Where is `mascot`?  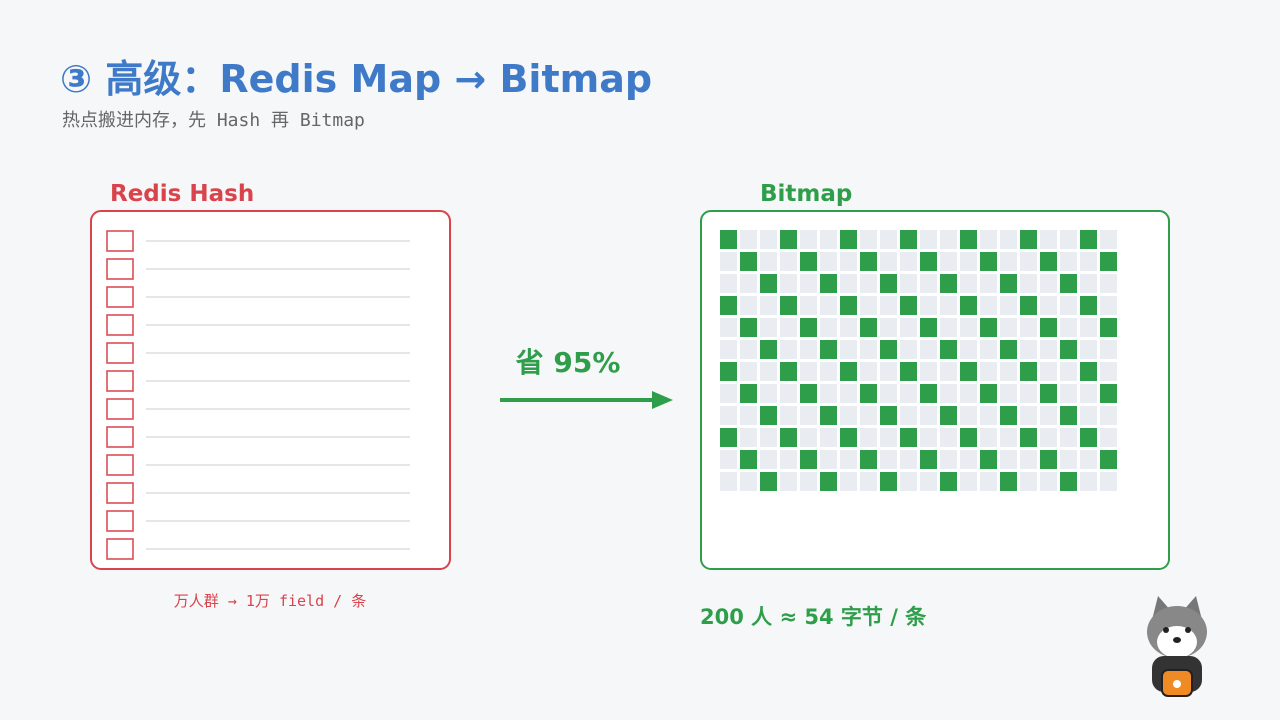
mascot is located at coordinates (1177, 646).